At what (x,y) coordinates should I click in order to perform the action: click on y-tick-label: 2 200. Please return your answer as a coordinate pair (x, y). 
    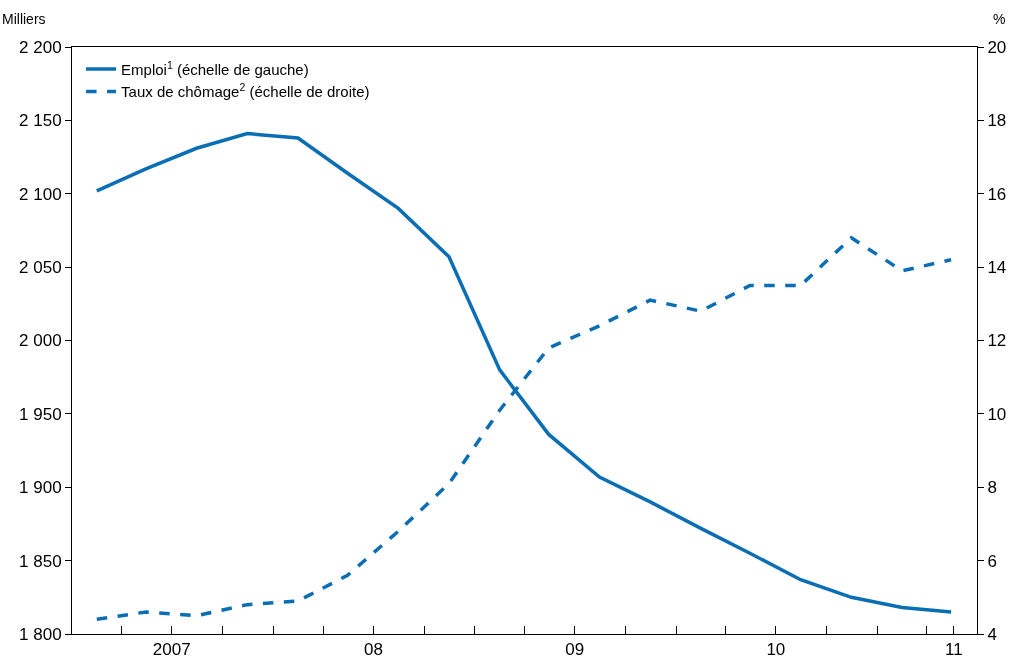
    Looking at the image, I should click on (40, 47).